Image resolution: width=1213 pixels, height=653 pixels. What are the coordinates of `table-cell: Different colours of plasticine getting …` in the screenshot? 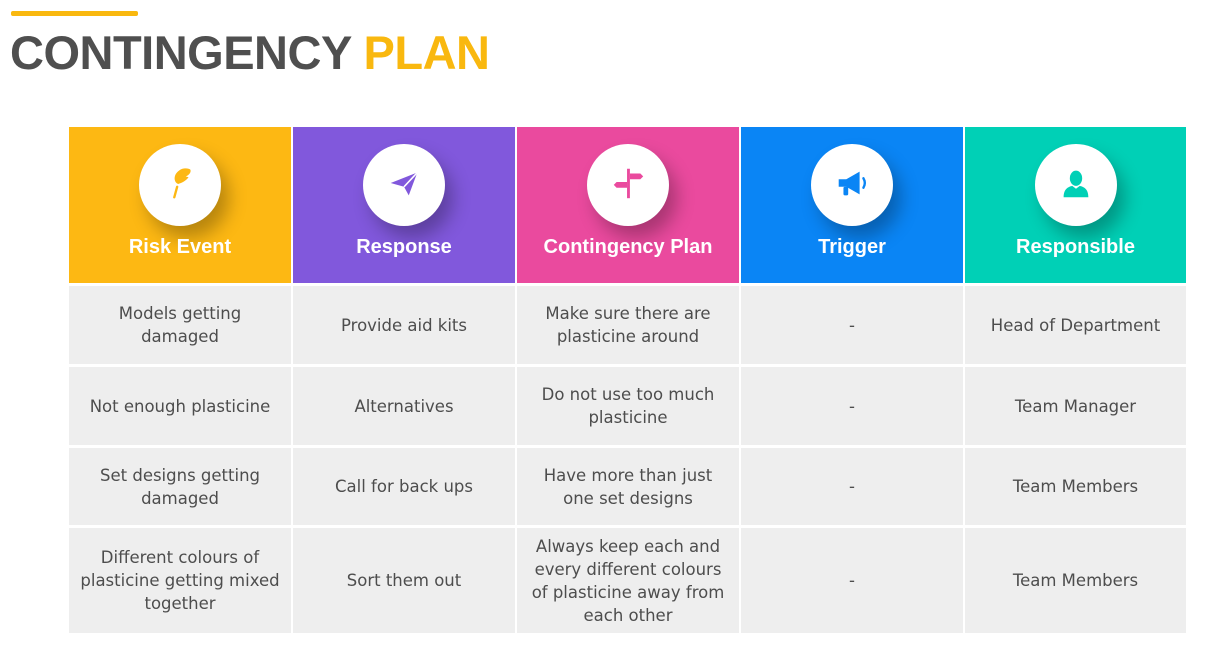 It's located at (180, 580).